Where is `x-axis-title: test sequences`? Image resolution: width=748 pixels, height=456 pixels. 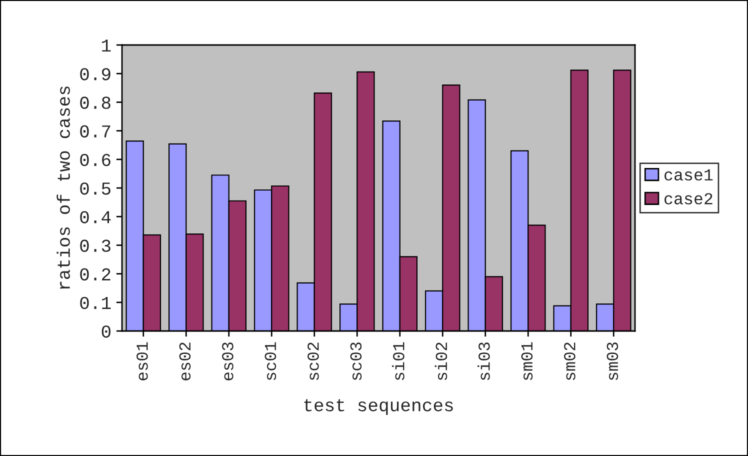 x-axis-title: test sequences is located at coordinates (378, 407).